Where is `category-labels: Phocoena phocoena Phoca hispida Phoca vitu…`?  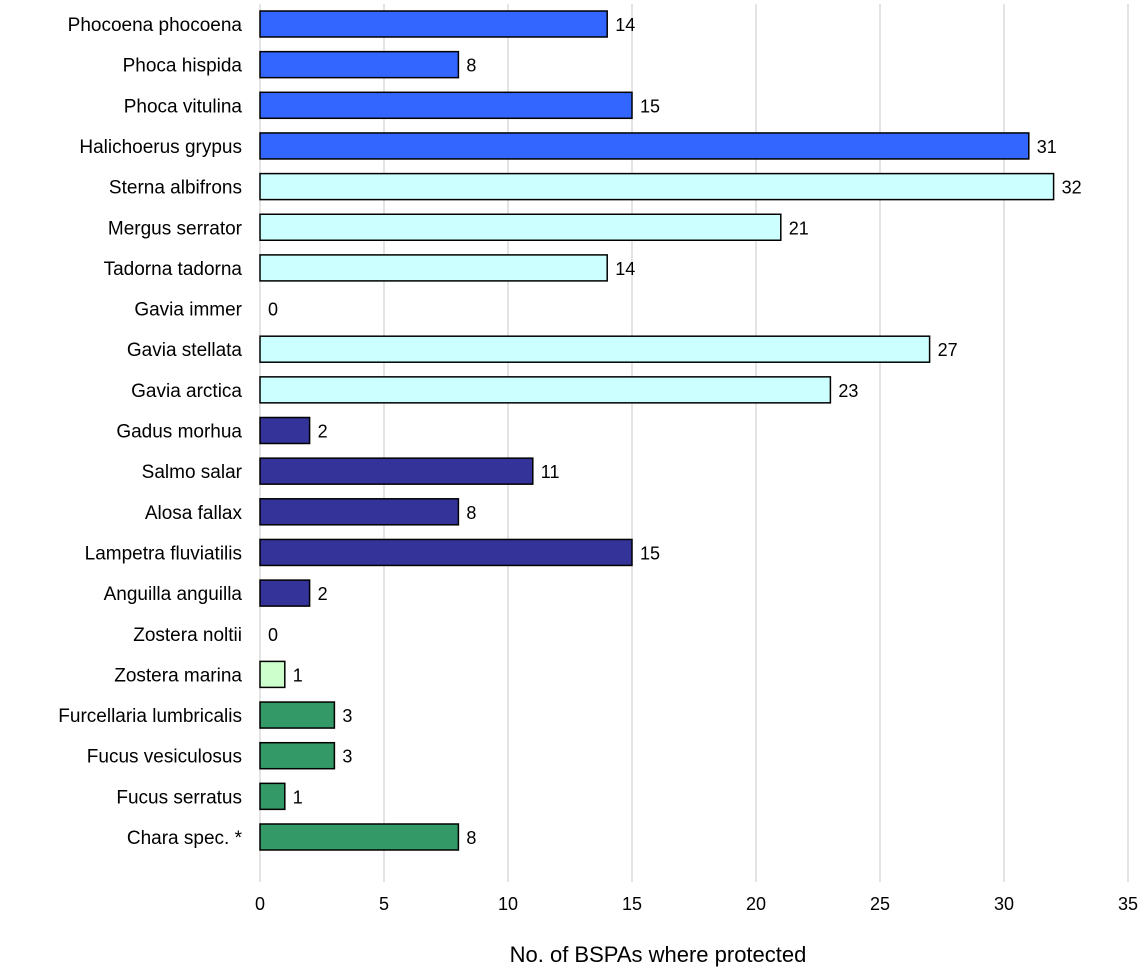
category-labels: Phocoena phocoena Phoca hispida Phoca vitu… is located at coordinates (150, 432).